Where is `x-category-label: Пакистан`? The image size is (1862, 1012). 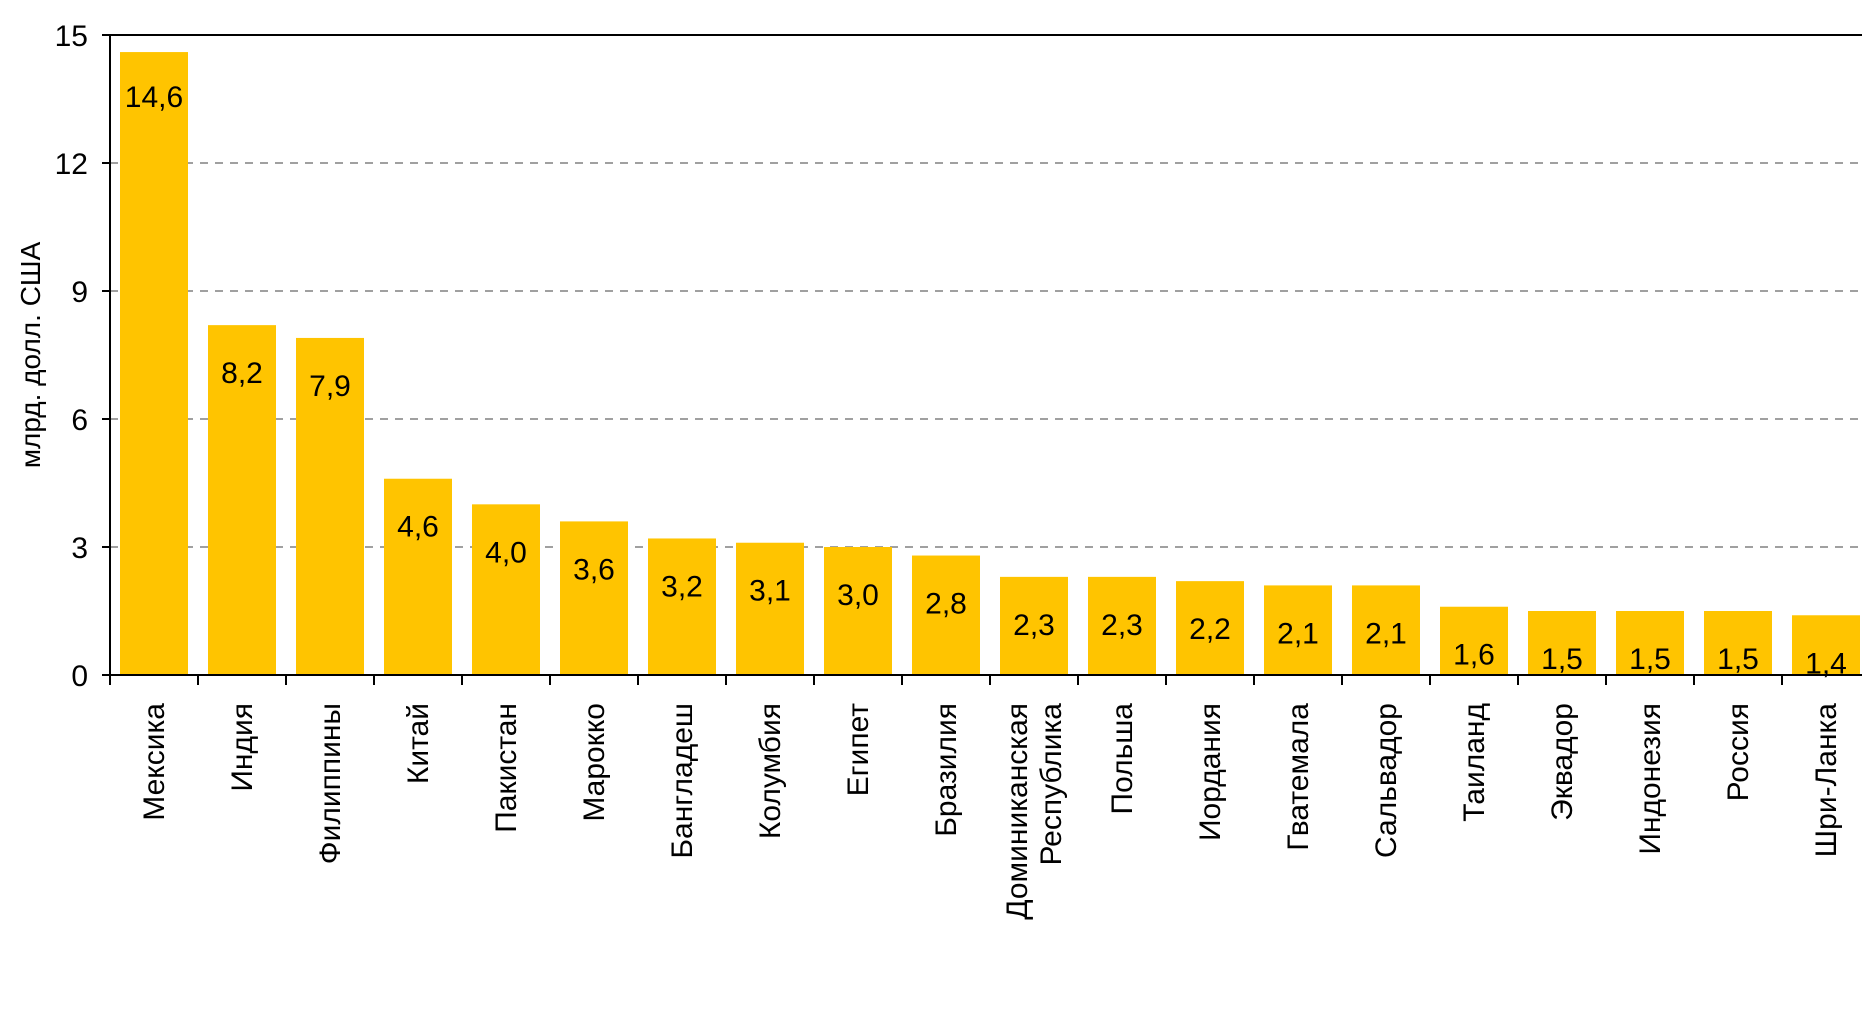
x-category-label: Пакистан is located at coordinates (506, 768).